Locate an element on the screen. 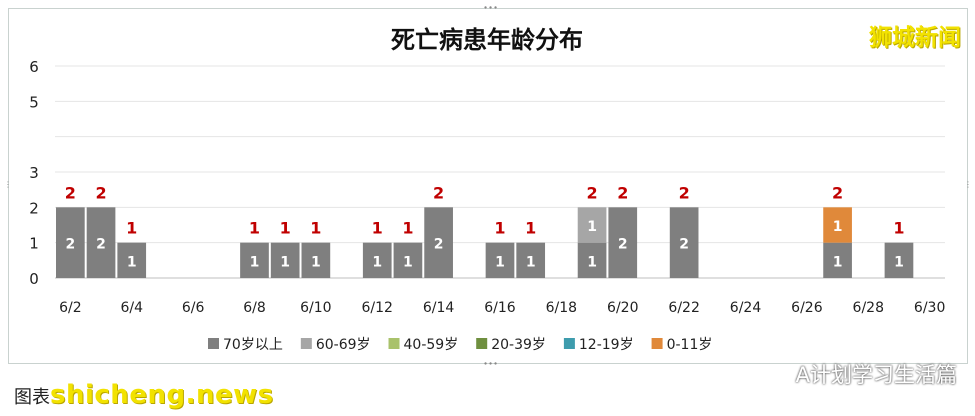 The width and height of the screenshot is (975, 416). x-tick-label: 6/30 is located at coordinates (929, 308).